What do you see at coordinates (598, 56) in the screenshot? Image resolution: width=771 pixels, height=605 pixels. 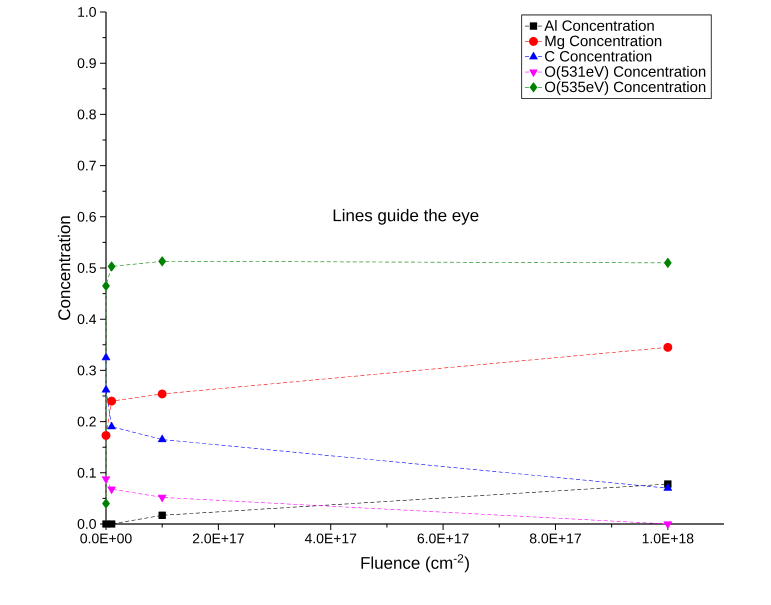 I see `legend-label: C Concentration` at bounding box center [598, 56].